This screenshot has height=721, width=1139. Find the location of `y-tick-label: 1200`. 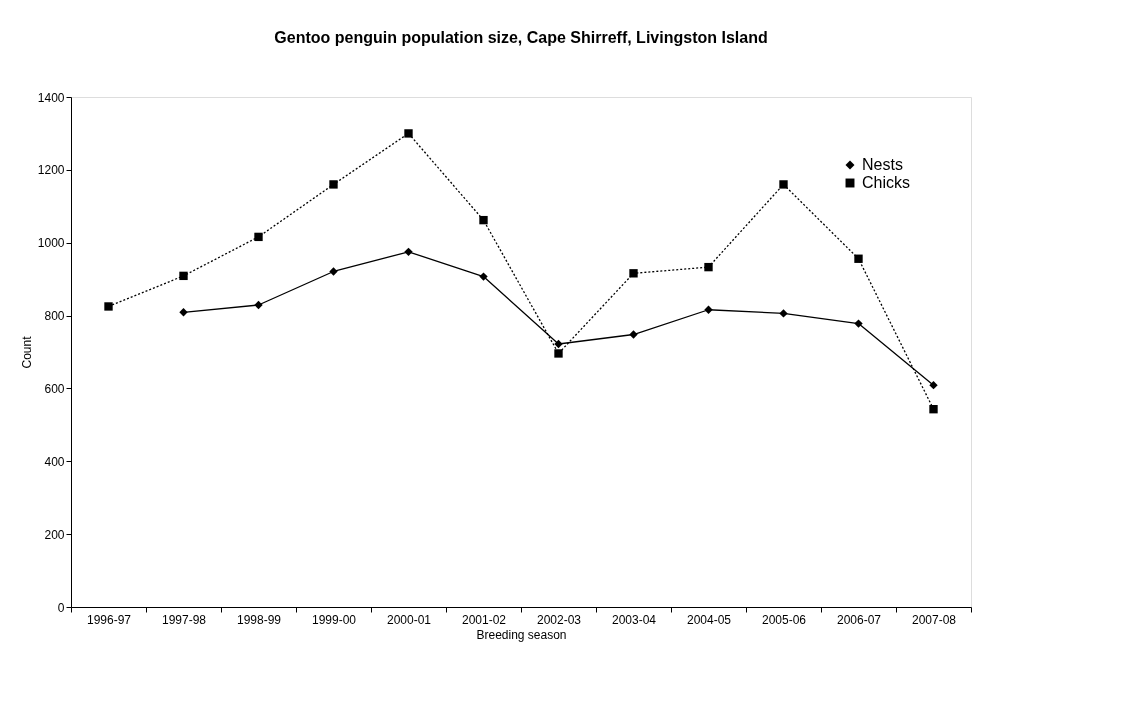

y-tick-label: 1200 is located at coordinates (51, 170).